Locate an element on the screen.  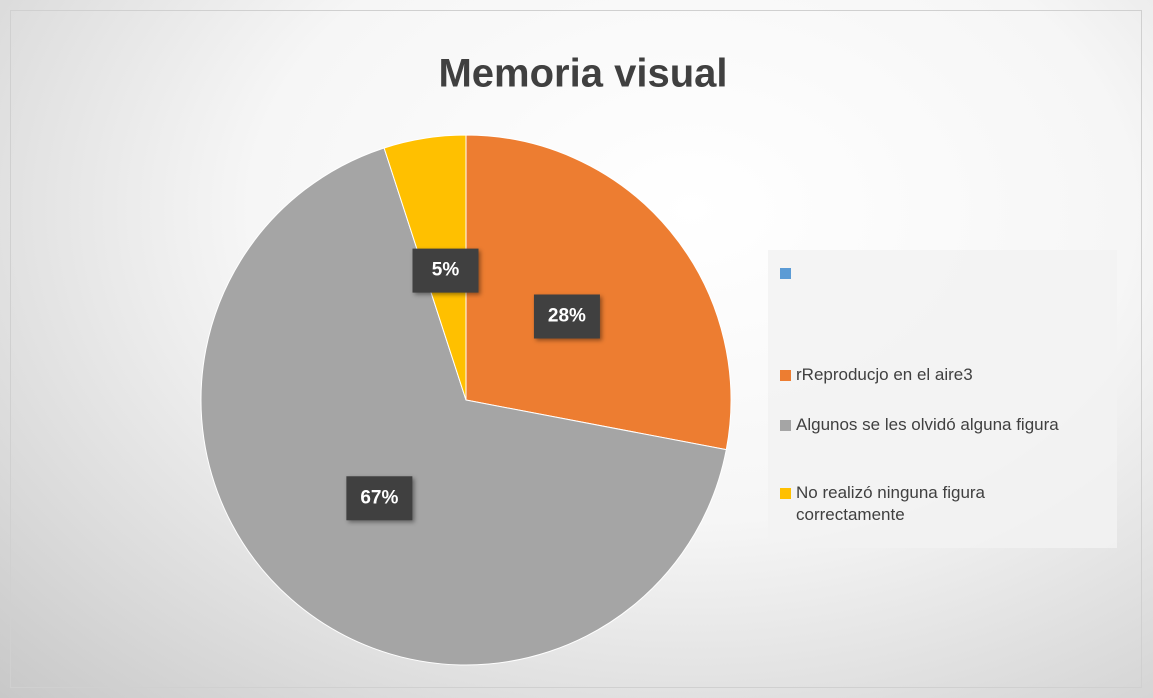
data-label: 67% is located at coordinates (379, 497).